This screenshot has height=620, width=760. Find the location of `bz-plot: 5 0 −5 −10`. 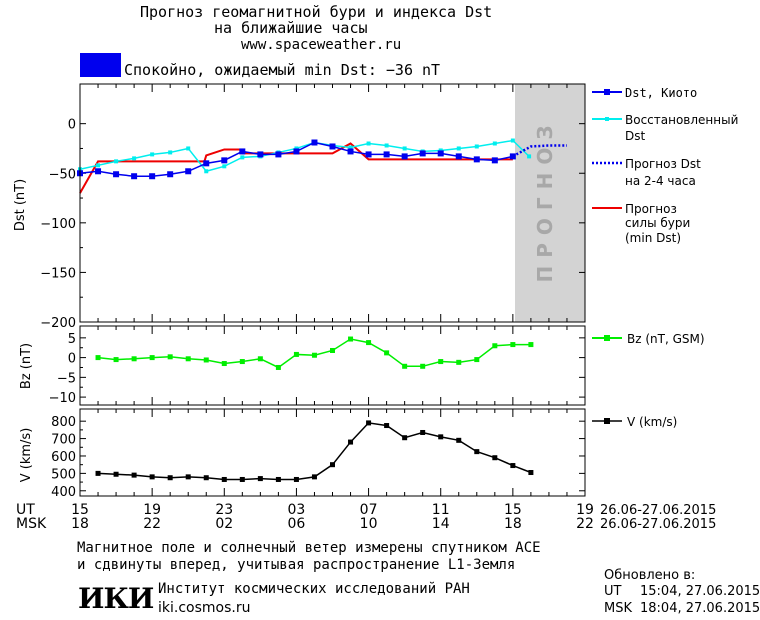

bz-plot: 5 0 −5 −10 is located at coordinates (317, 366).